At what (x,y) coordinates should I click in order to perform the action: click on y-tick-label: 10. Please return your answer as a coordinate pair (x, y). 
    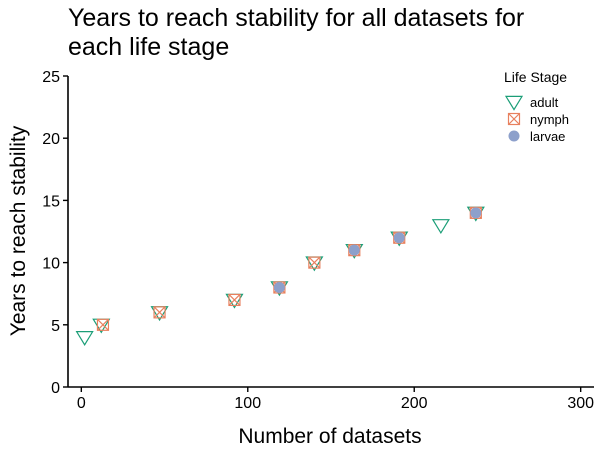
    Looking at the image, I should click on (51, 264).